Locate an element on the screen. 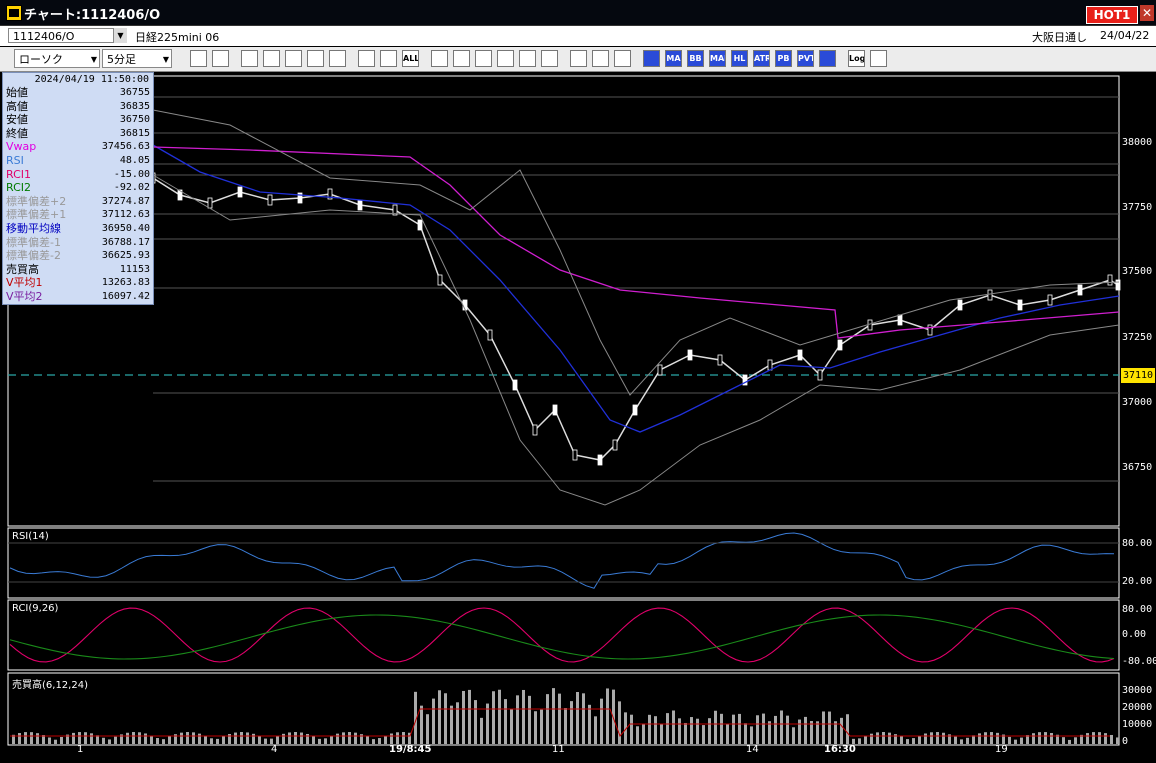 The image size is (1156, 763). bb-icon: BB is located at coordinates (695, 58).